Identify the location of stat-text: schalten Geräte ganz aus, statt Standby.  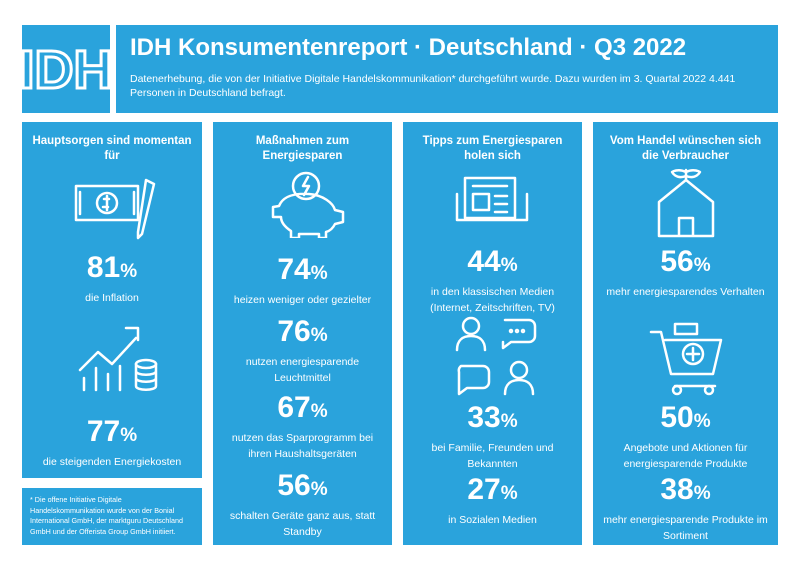
(302, 524).